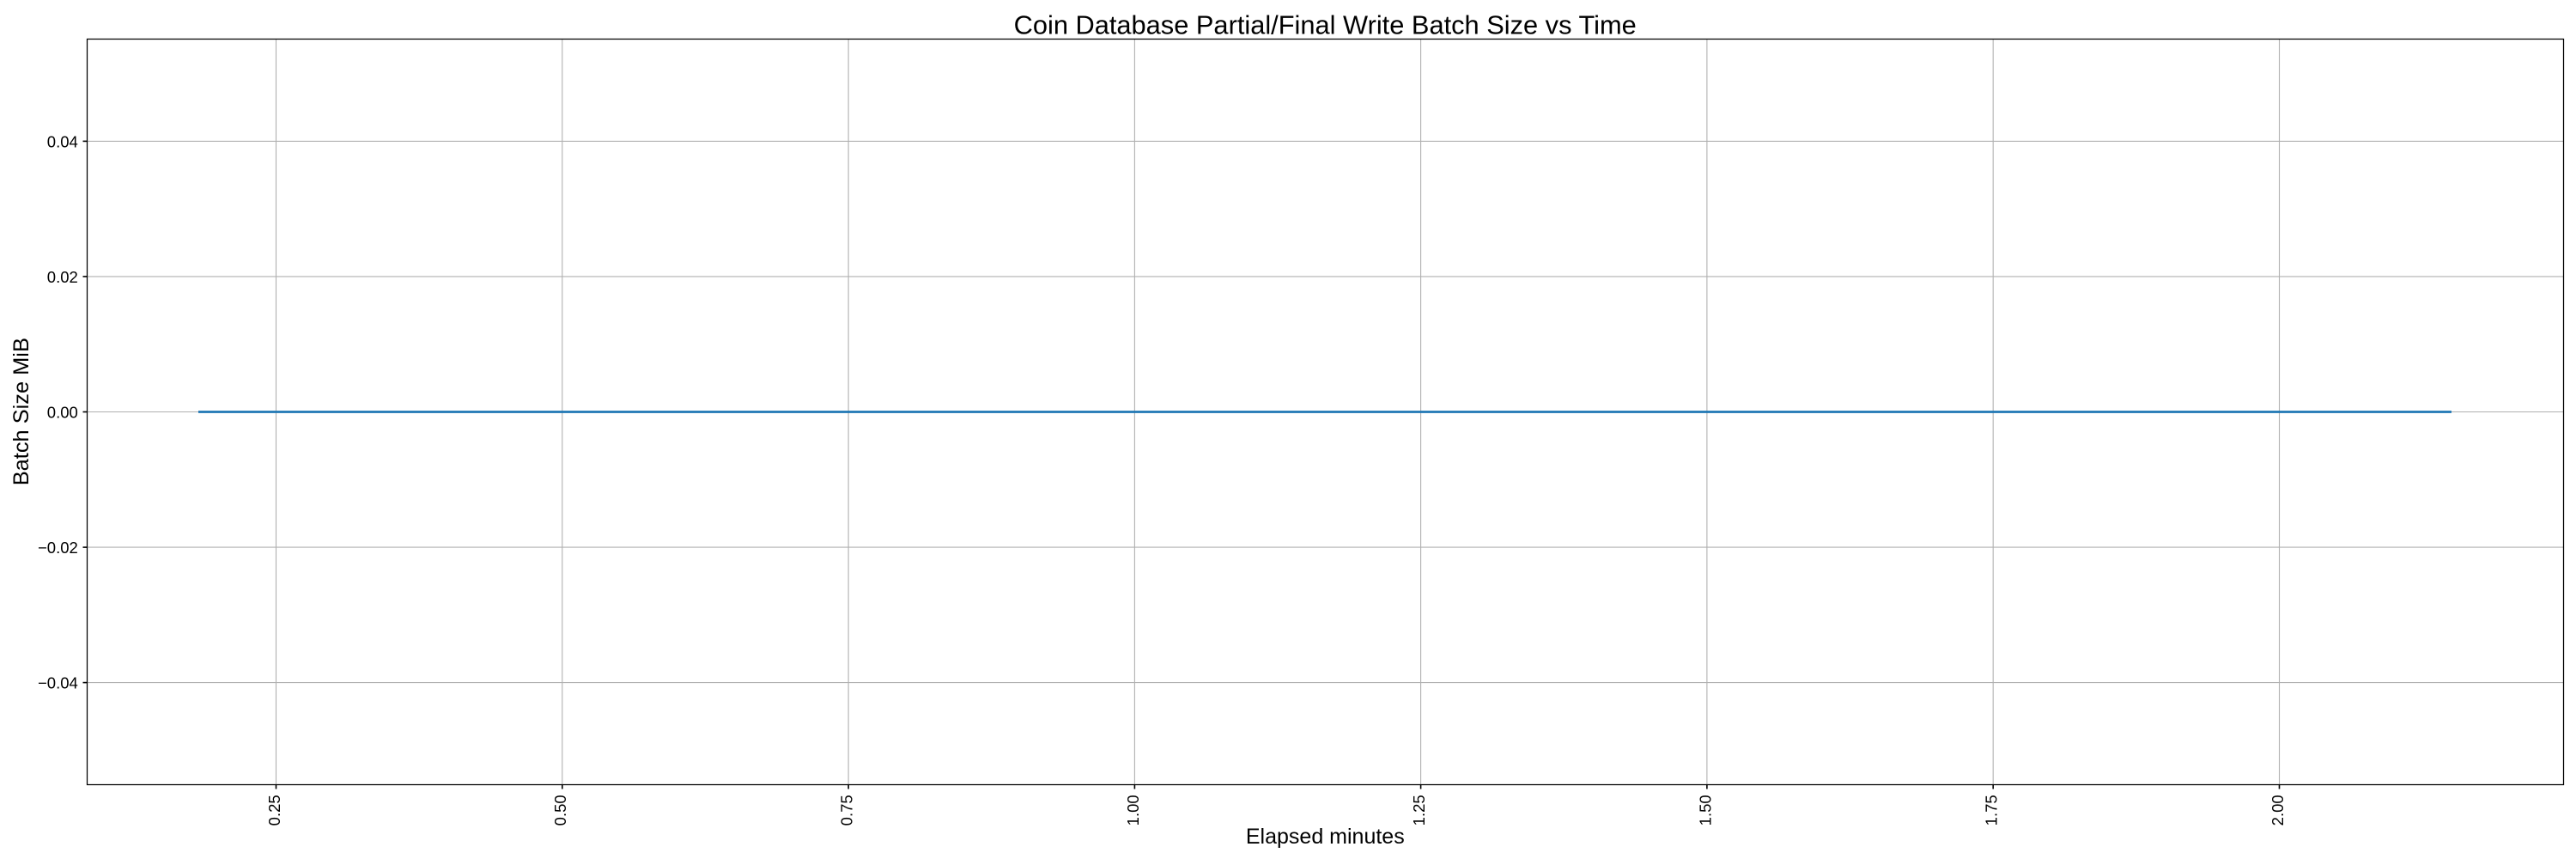  Describe the element at coordinates (58, 548) in the screenshot. I see `svg-text: −0.02` at that location.